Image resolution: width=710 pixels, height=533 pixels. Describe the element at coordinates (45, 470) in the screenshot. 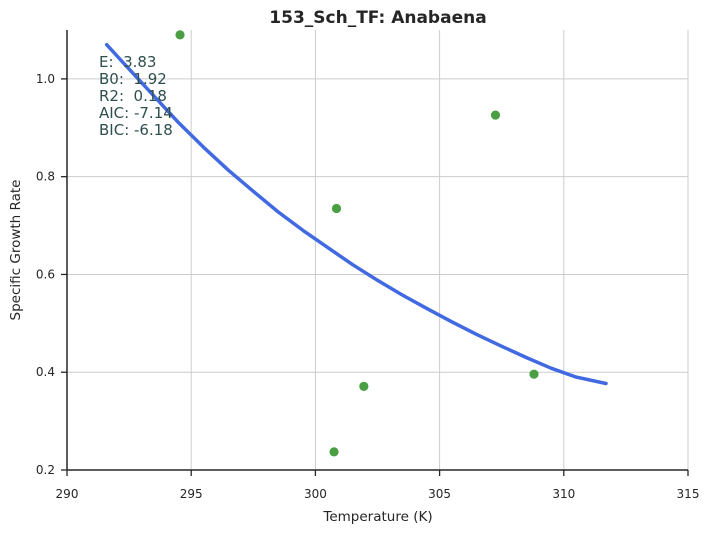

I see `y-tick-label: 0.2` at that location.